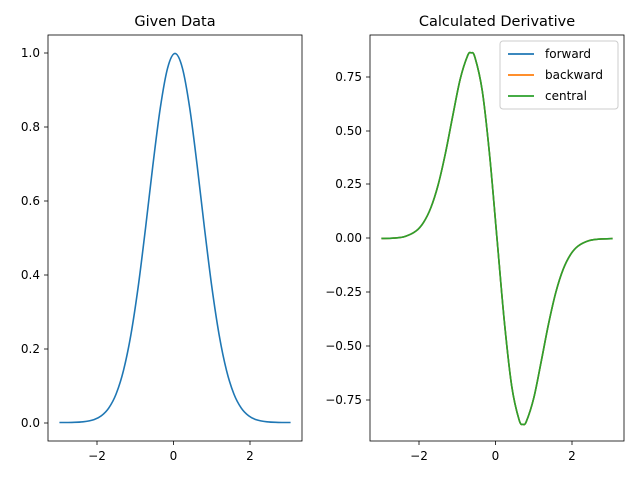 The height and width of the screenshot is (480, 640). I want to click on y-tick-label: −0.50, so click(343, 346).